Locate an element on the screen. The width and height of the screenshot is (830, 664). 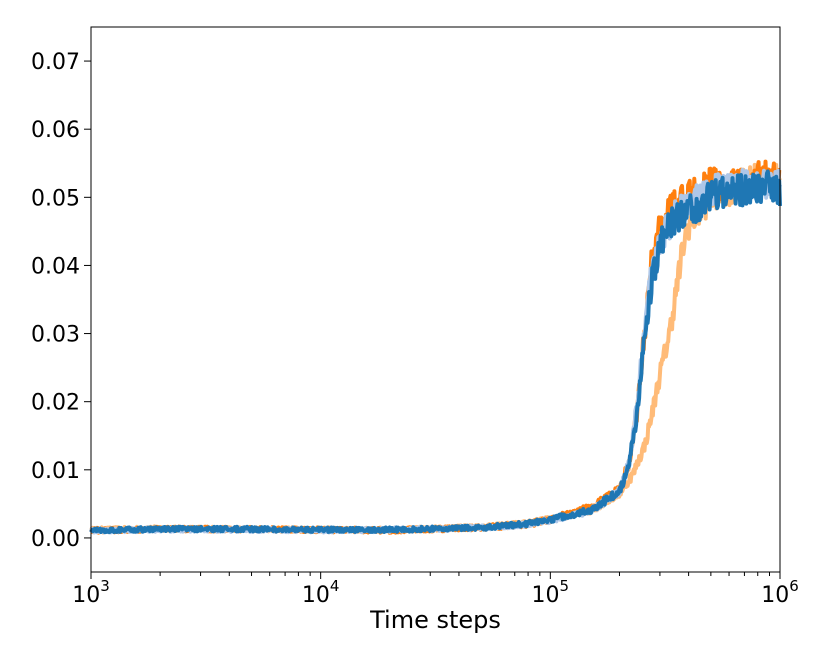
y-tick-label: 0.03 is located at coordinates (55, 335).